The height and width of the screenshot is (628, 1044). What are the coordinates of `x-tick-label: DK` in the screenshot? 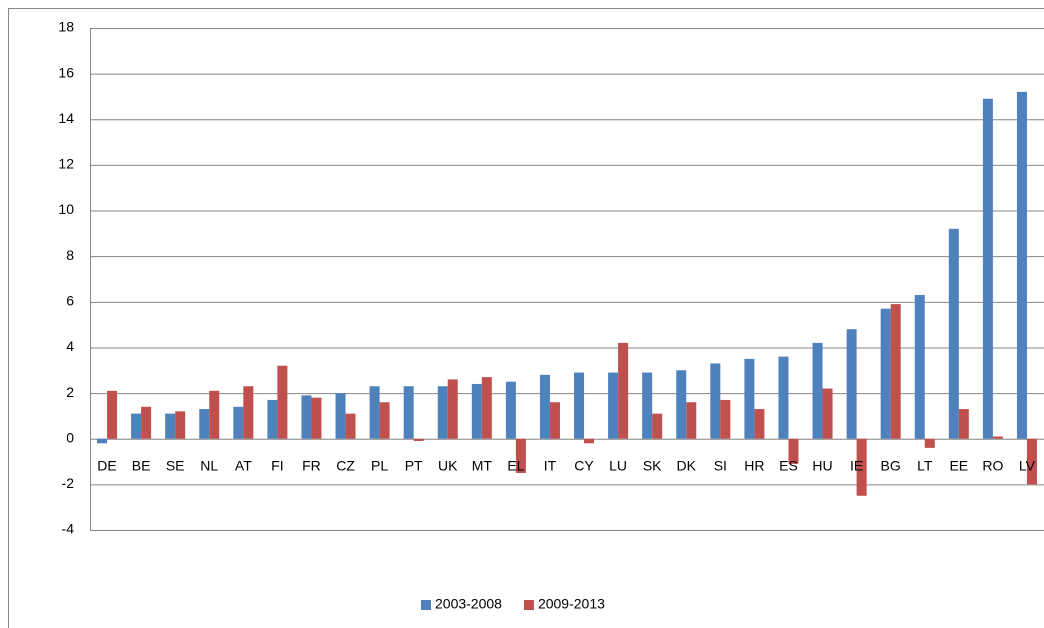 It's located at (687, 465).